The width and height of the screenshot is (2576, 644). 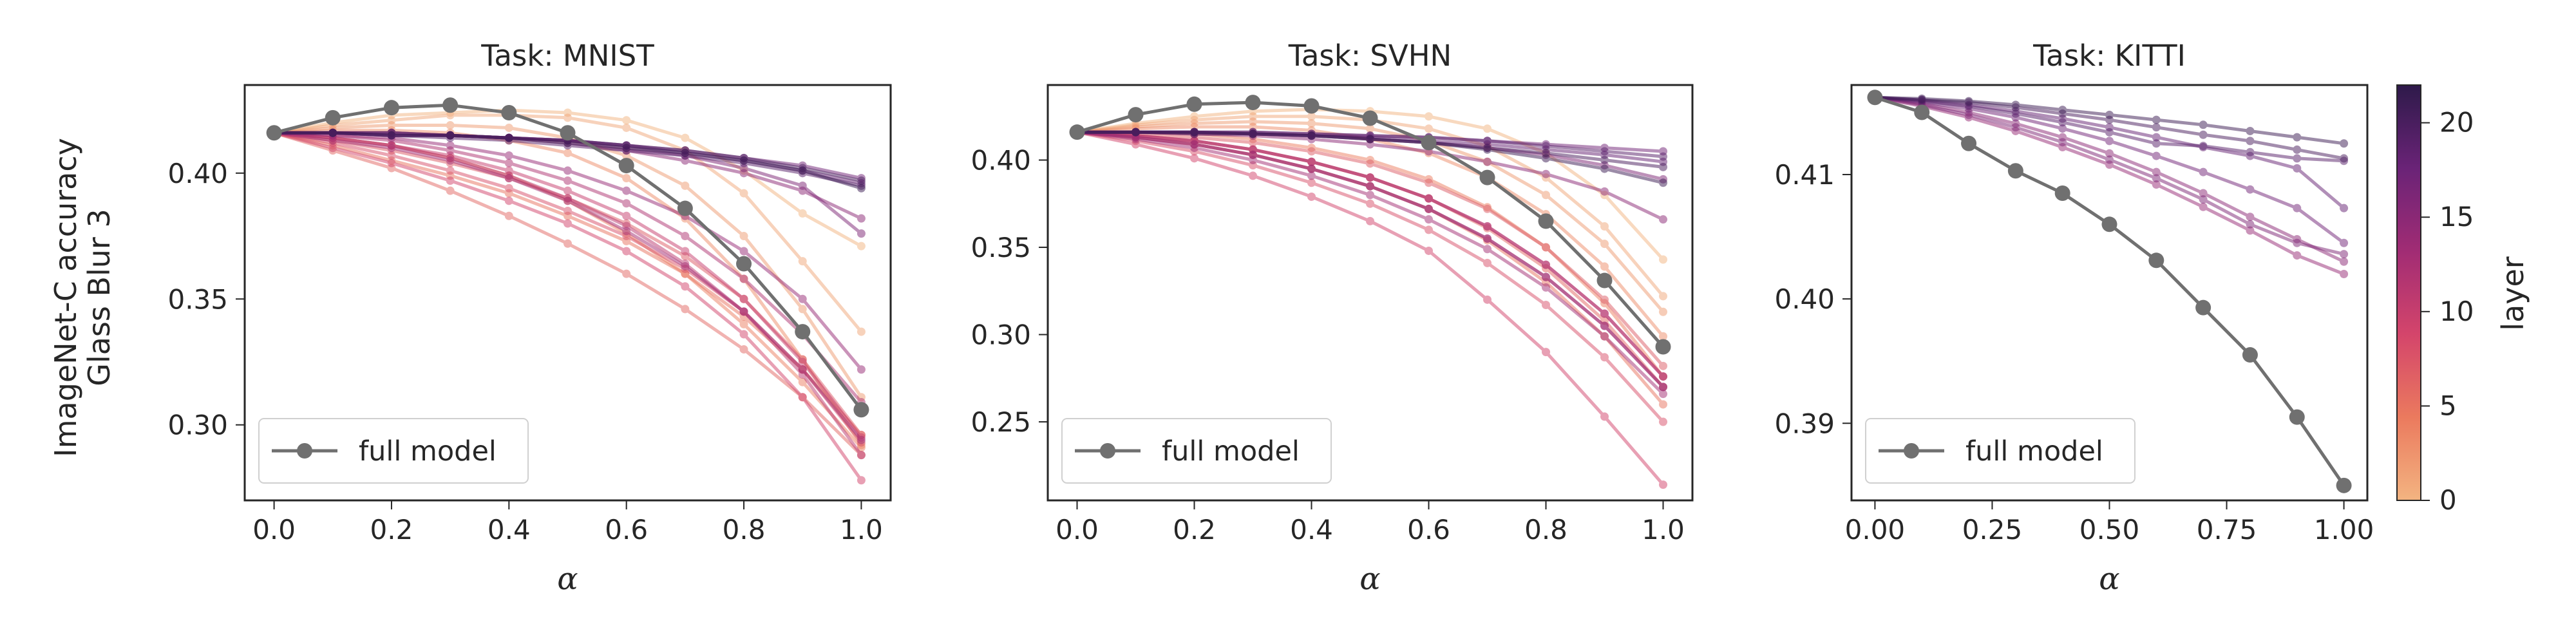 What do you see at coordinates (567, 579) in the screenshot?
I see `x-axis-label: α` at bounding box center [567, 579].